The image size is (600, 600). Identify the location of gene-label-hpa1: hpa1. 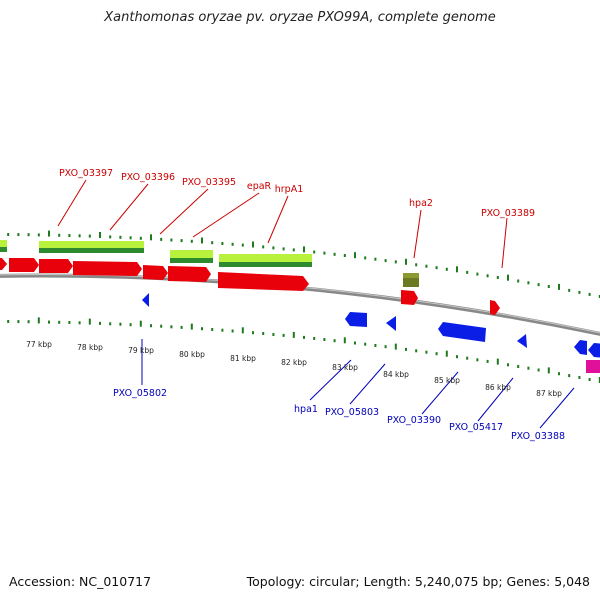
(306, 409).